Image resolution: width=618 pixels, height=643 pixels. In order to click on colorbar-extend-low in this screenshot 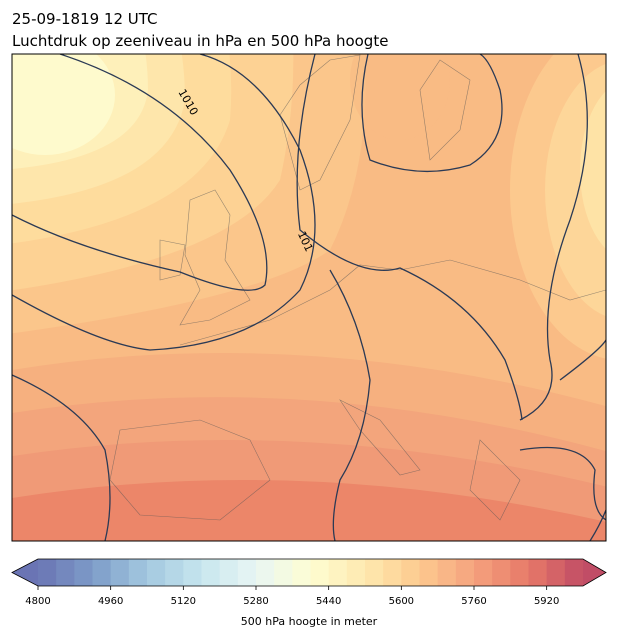, I will do `click(25, 572)`.